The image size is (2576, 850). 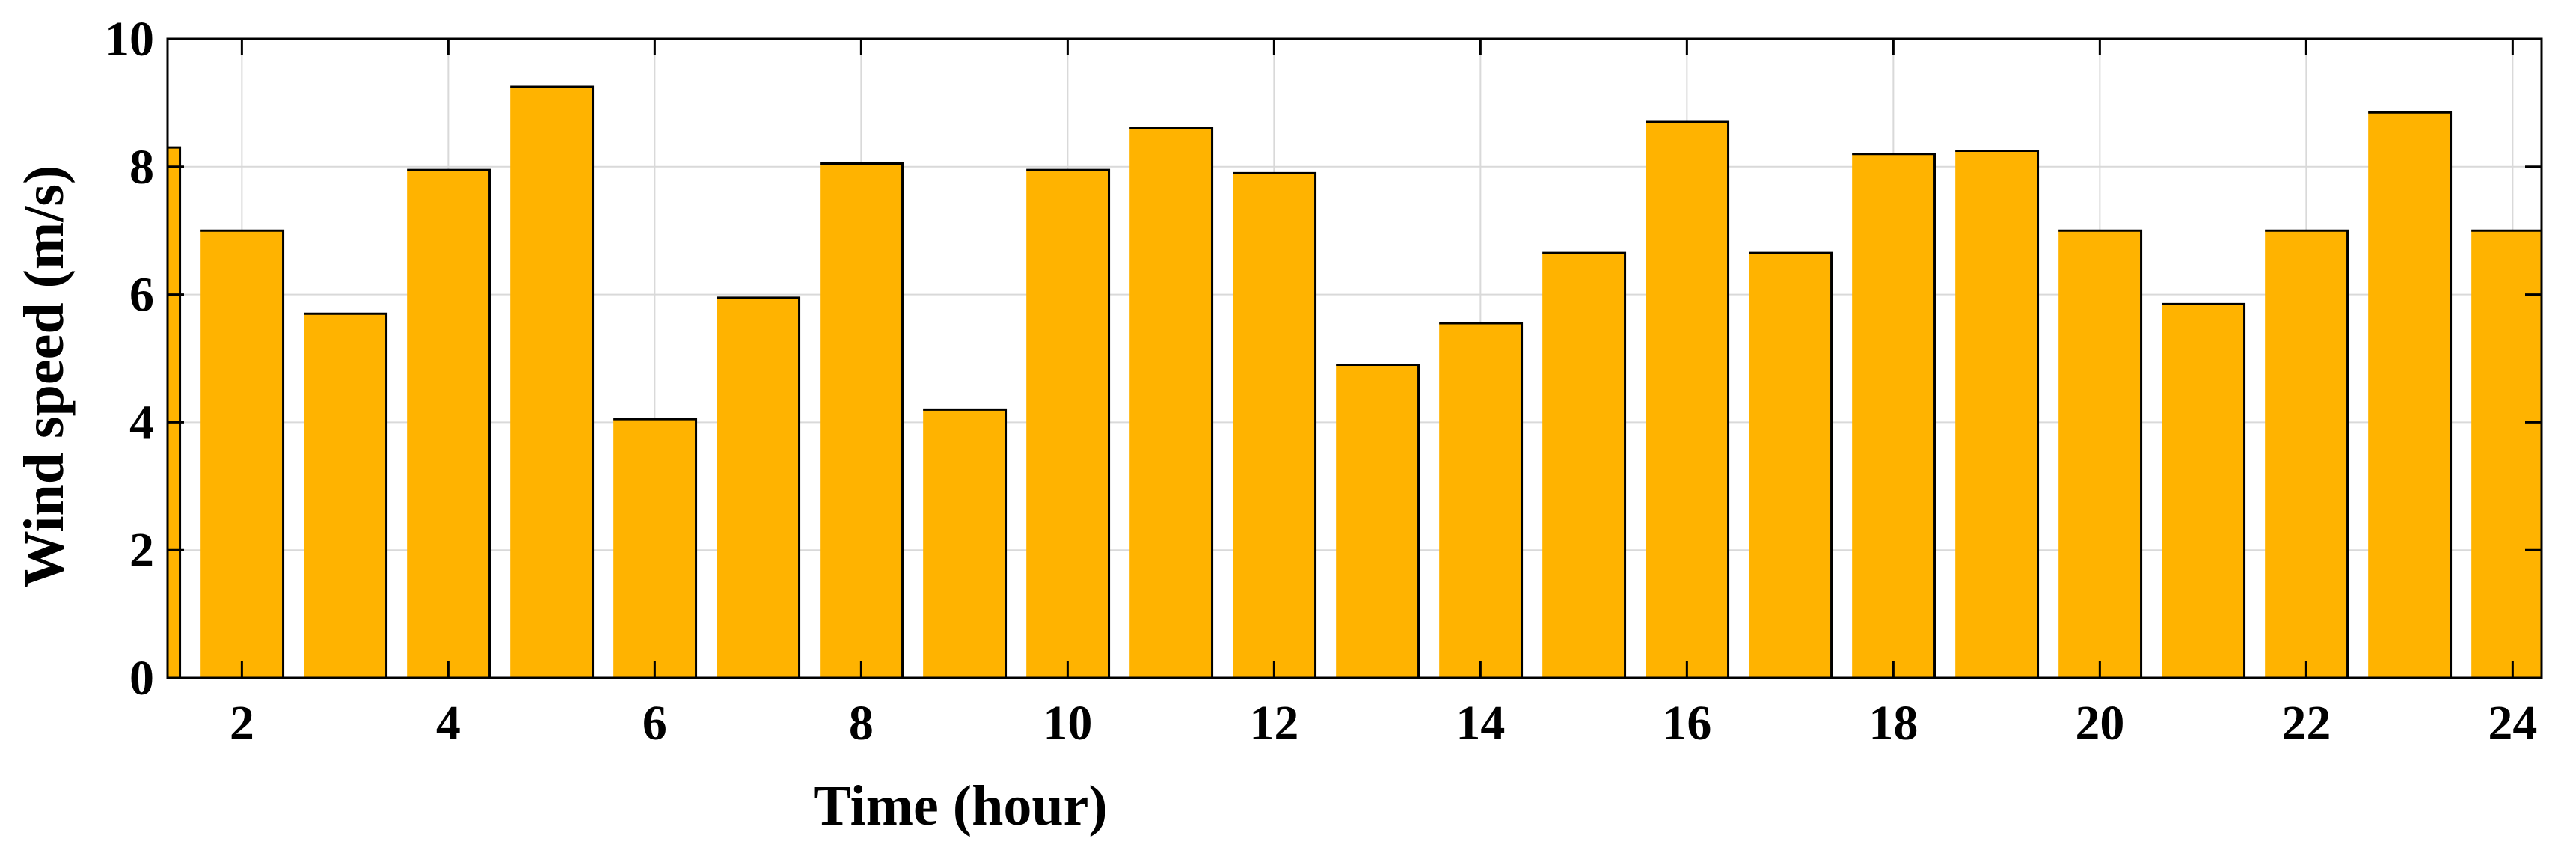 What do you see at coordinates (1067, 723) in the screenshot?
I see `x-tick-label: 10` at bounding box center [1067, 723].